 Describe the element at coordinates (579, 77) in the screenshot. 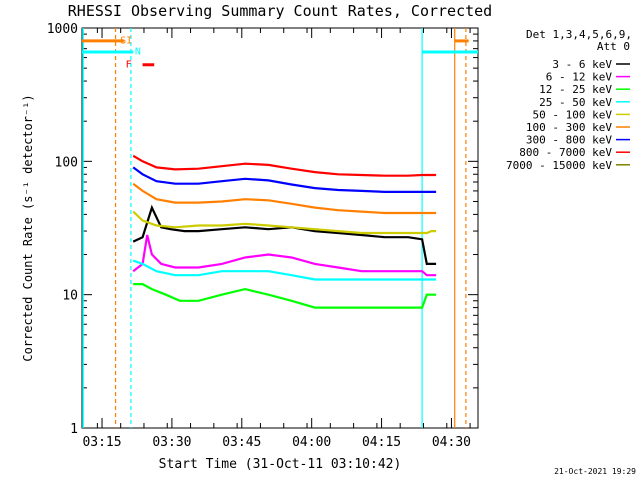

I see `legend-entry-label: 6 - 12 keV` at that location.